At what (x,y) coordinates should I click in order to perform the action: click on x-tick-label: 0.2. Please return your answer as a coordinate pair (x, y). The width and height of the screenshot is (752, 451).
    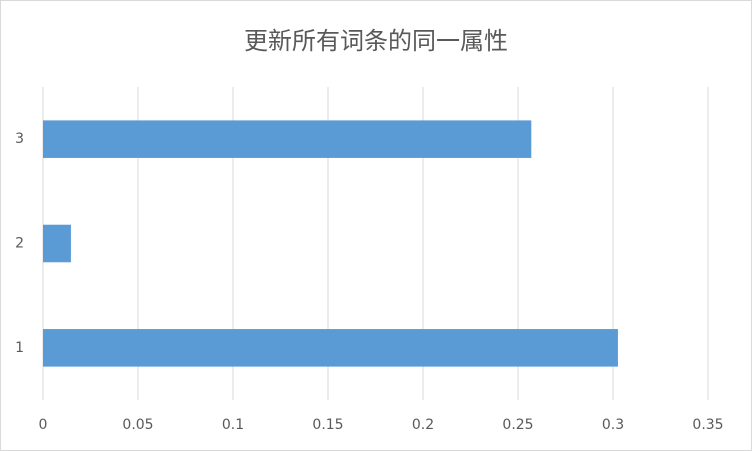
    Looking at the image, I should click on (423, 425).